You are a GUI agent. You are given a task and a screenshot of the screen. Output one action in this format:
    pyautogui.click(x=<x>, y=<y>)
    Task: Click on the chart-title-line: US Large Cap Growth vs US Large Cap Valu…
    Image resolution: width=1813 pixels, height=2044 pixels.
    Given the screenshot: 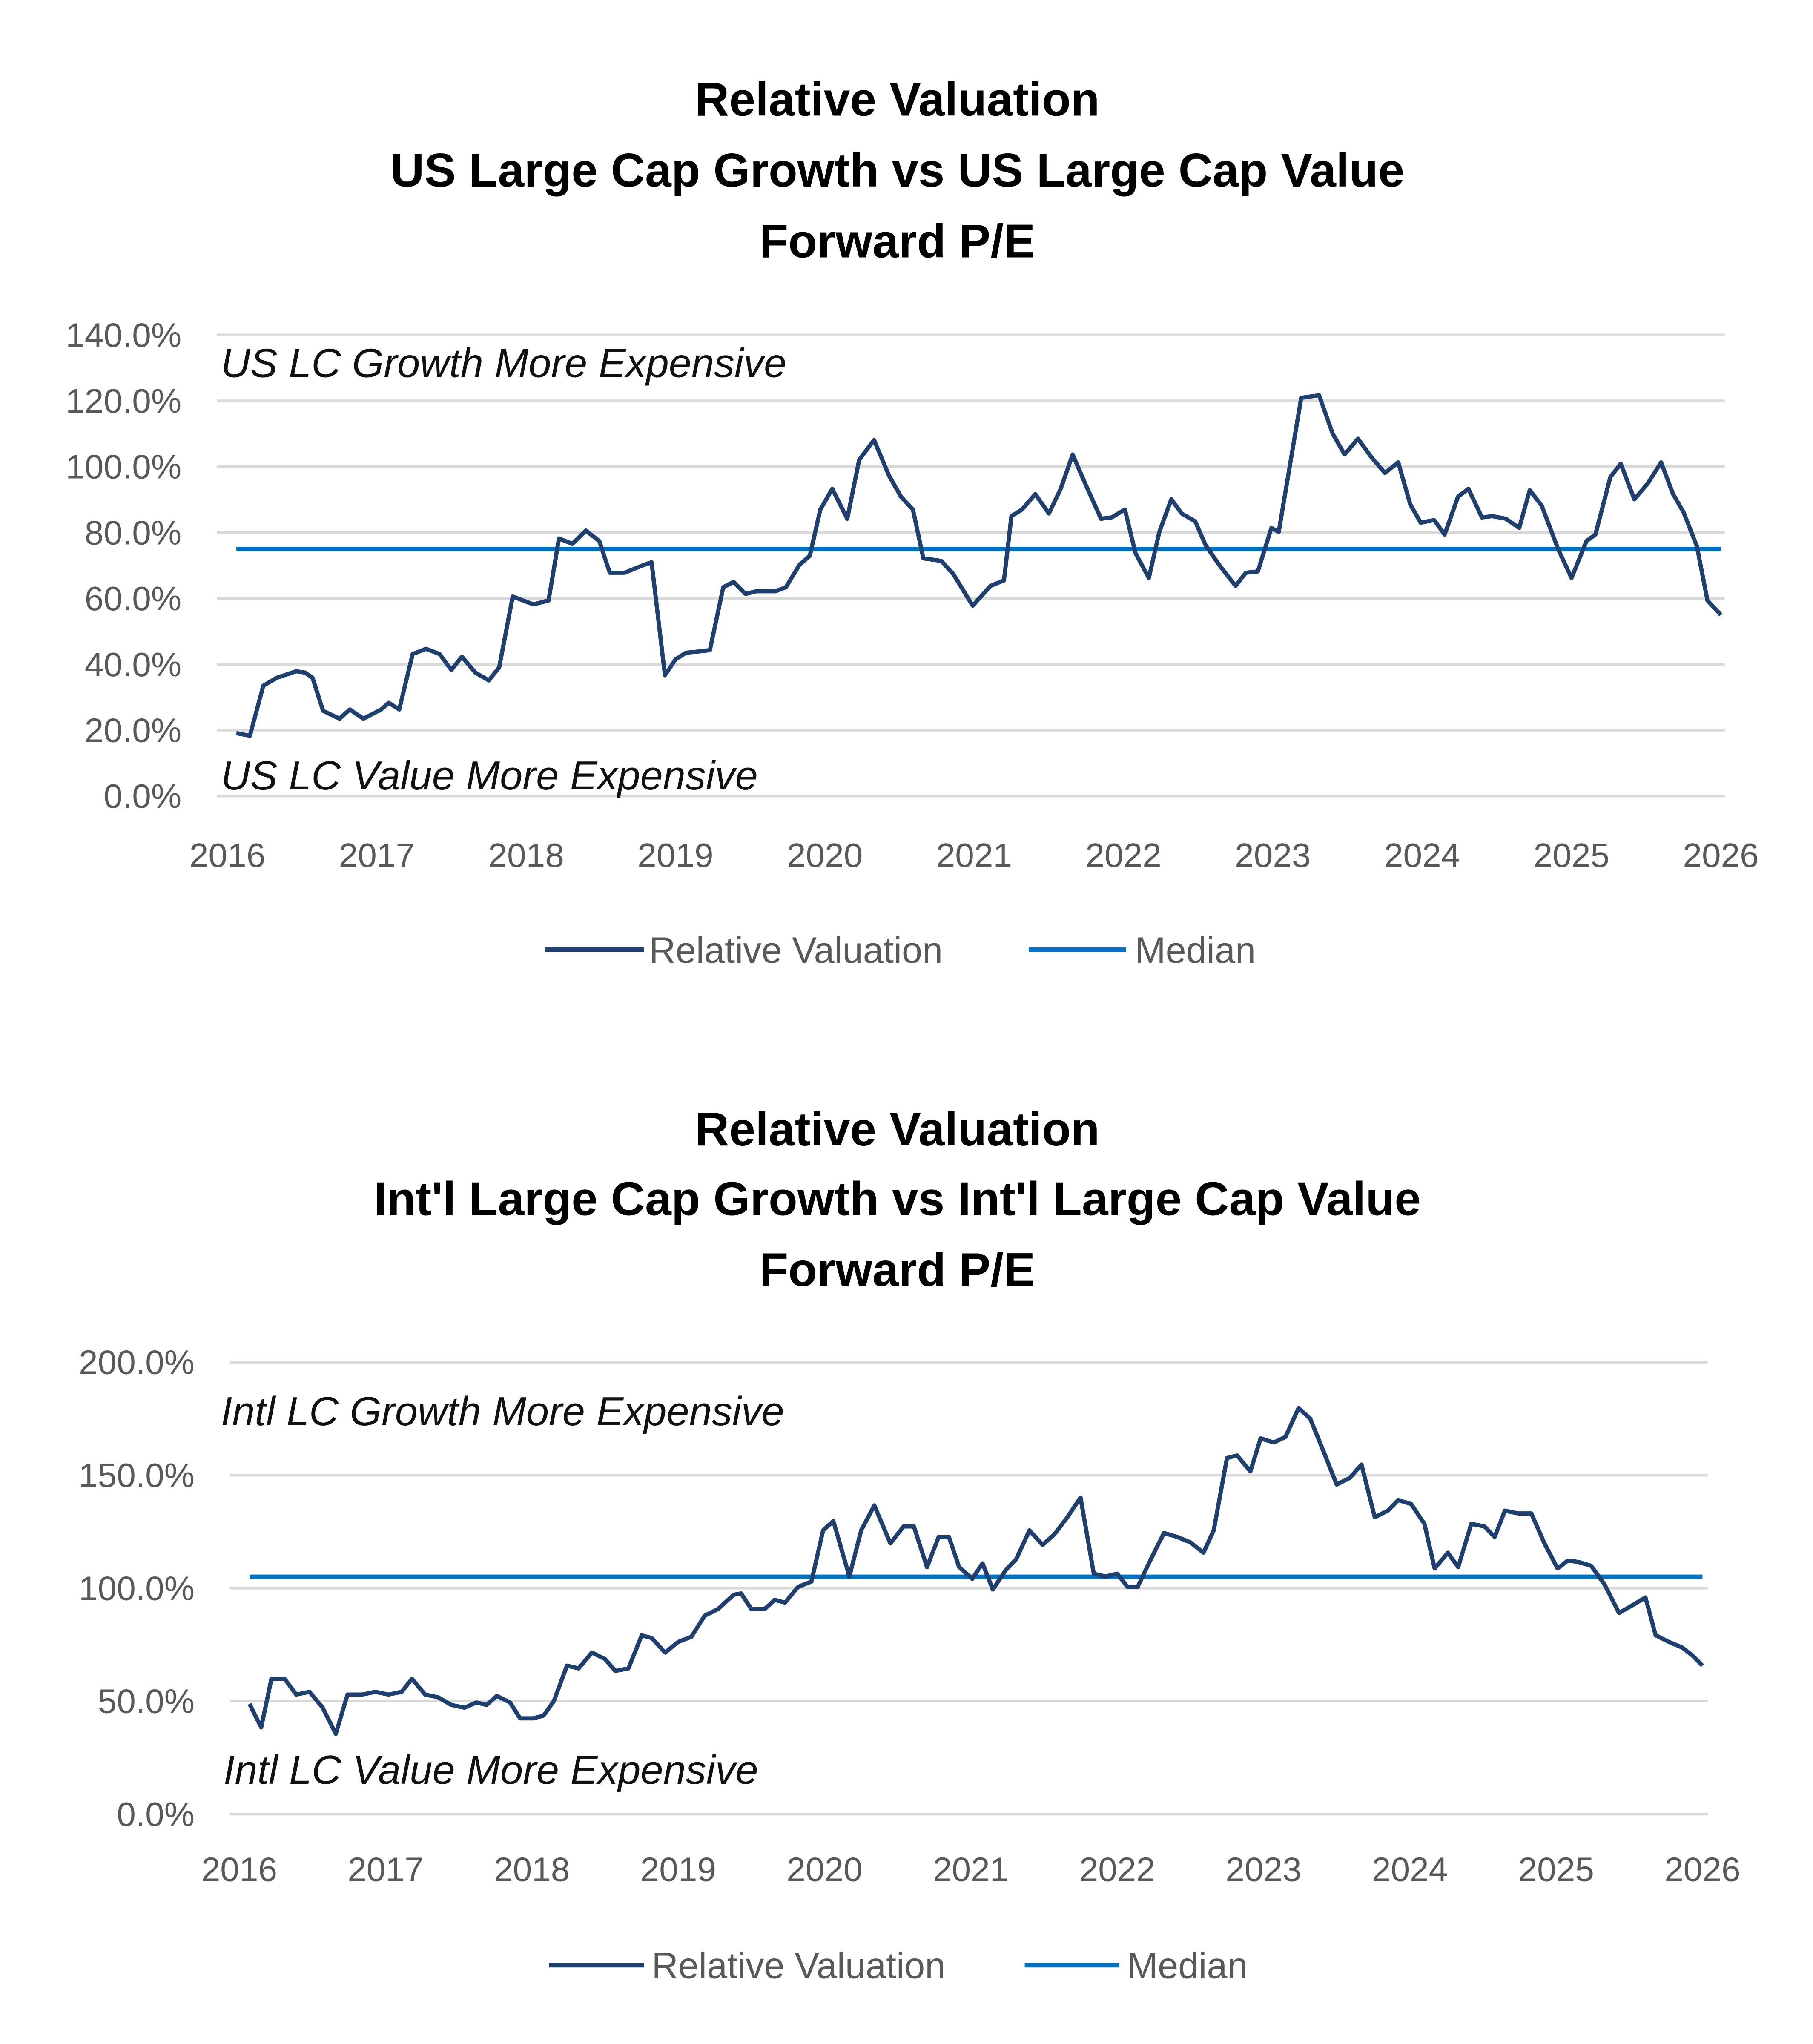 What is the action you would take?
    pyautogui.click(x=897, y=170)
    